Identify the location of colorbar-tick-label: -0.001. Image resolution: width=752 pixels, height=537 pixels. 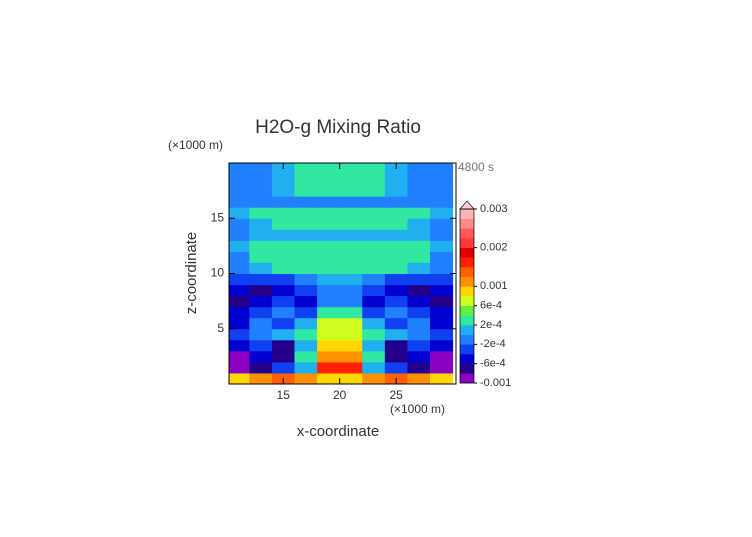
(495, 383).